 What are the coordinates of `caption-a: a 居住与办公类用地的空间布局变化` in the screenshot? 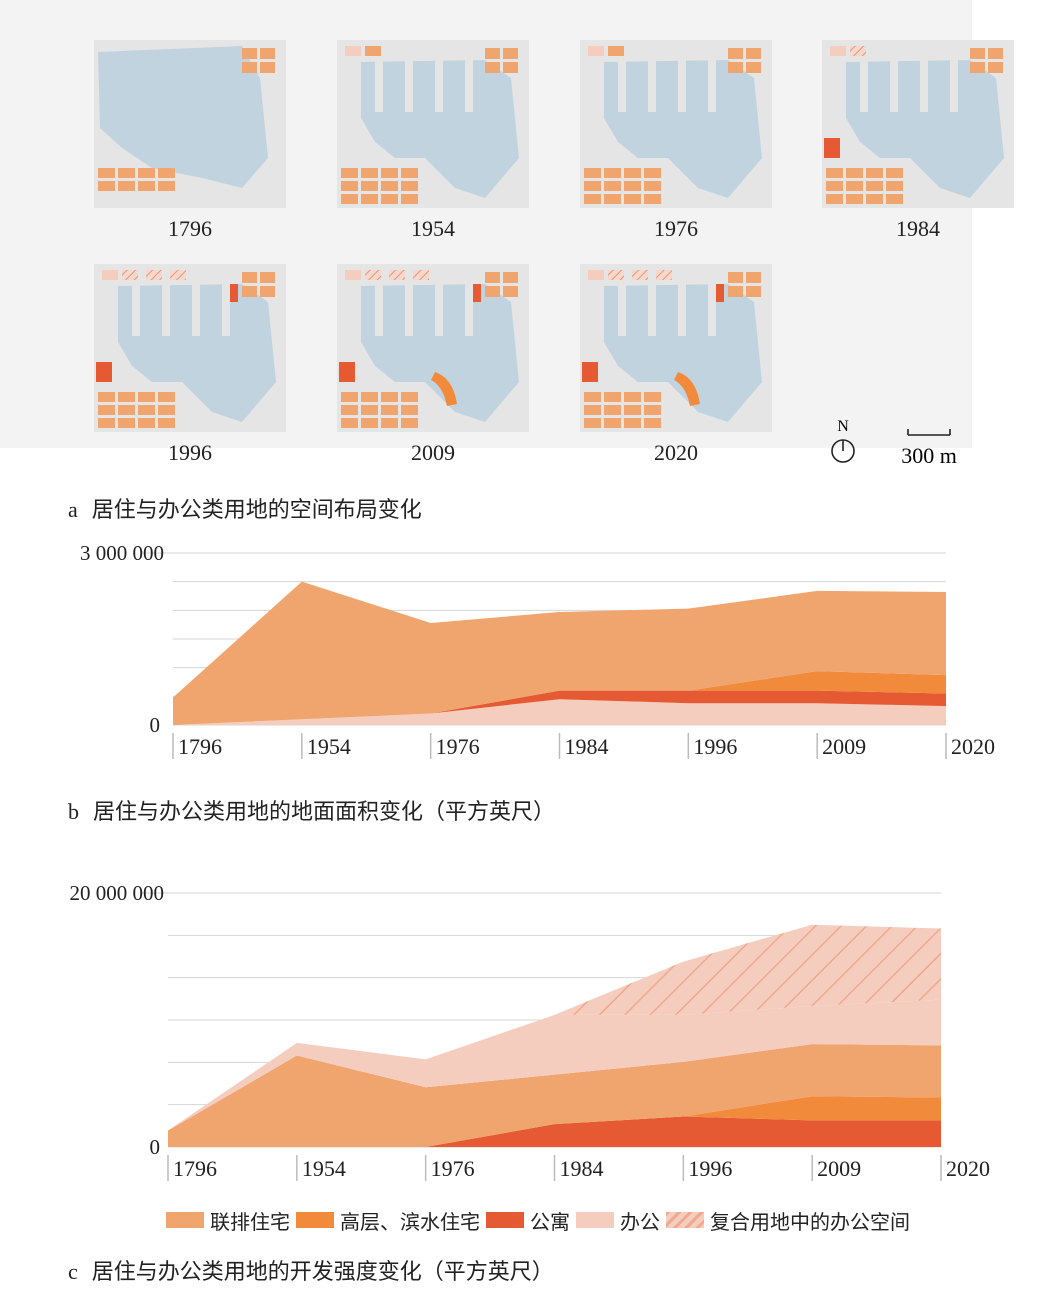 It's located at (245, 508).